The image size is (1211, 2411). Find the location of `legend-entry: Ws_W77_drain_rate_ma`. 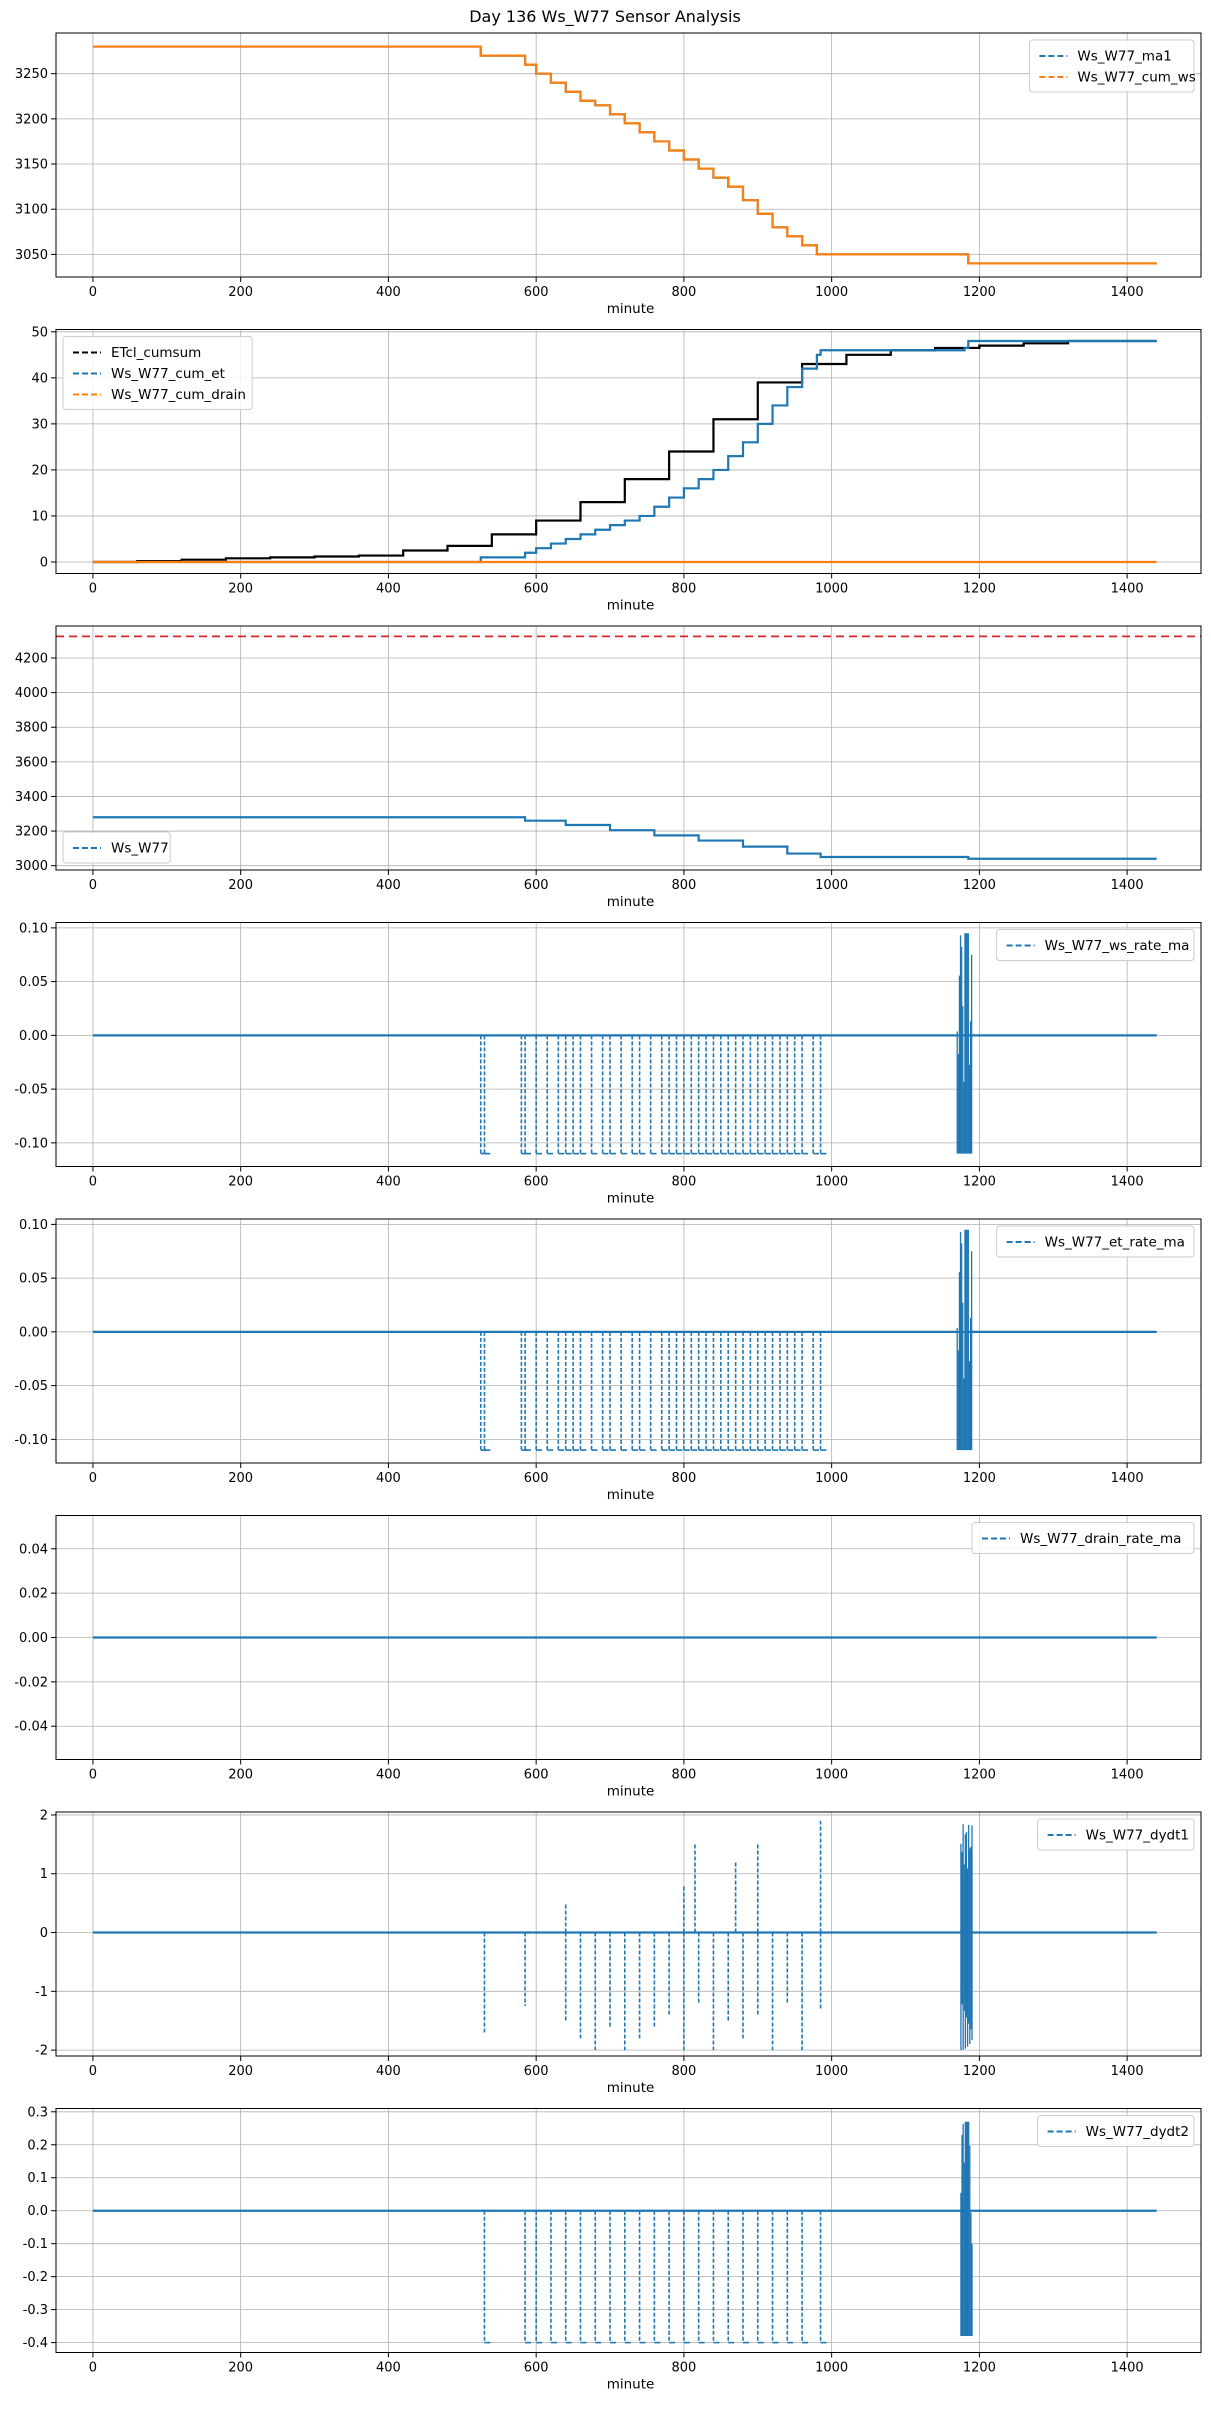

legend-entry: Ws_W77_drain_rate_ma is located at coordinates (1100, 1539).